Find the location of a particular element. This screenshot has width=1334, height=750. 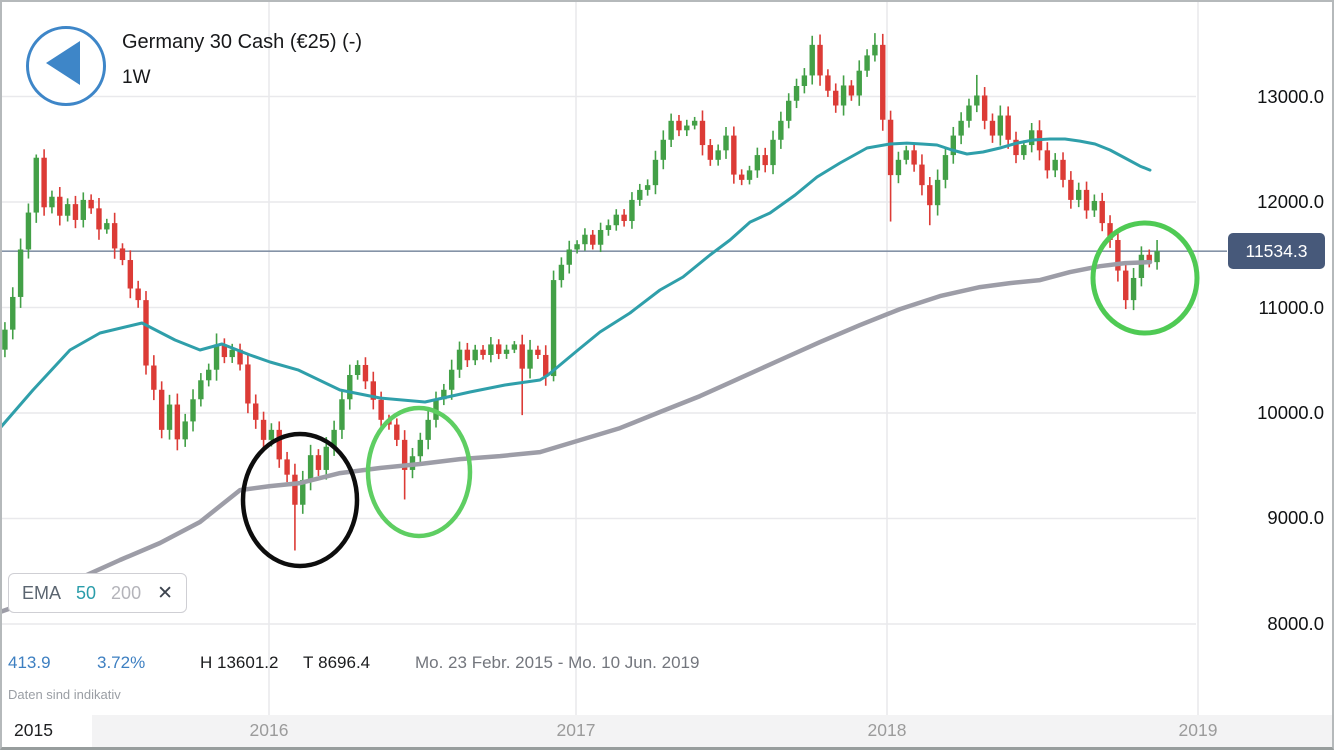

disclaimer-text: Daten sind indikativ is located at coordinates (64, 694).